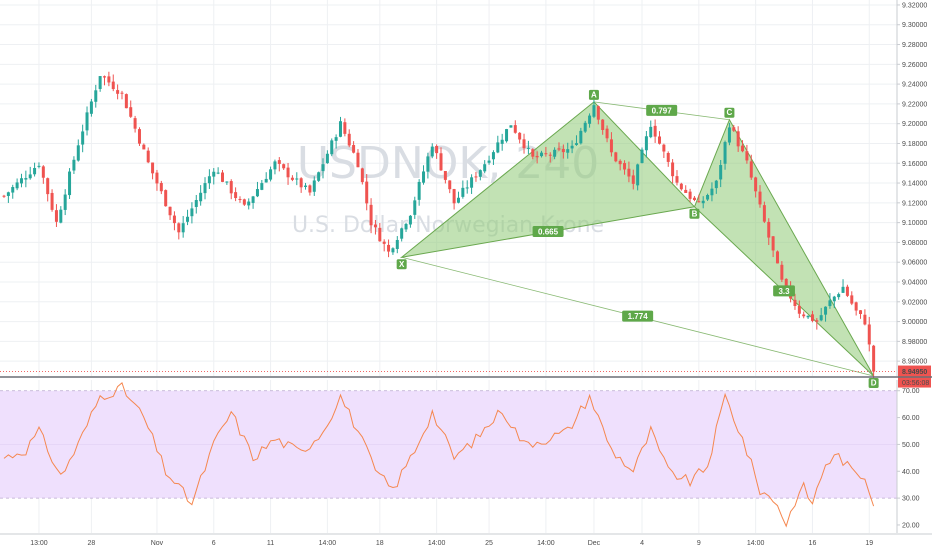  What do you see at coordinates (908, 456) in the screenshot?
I see `rsi-axis: 70.00 60.00 50.00 40.00 30.00 20.00` at bounding box center [908, 456].